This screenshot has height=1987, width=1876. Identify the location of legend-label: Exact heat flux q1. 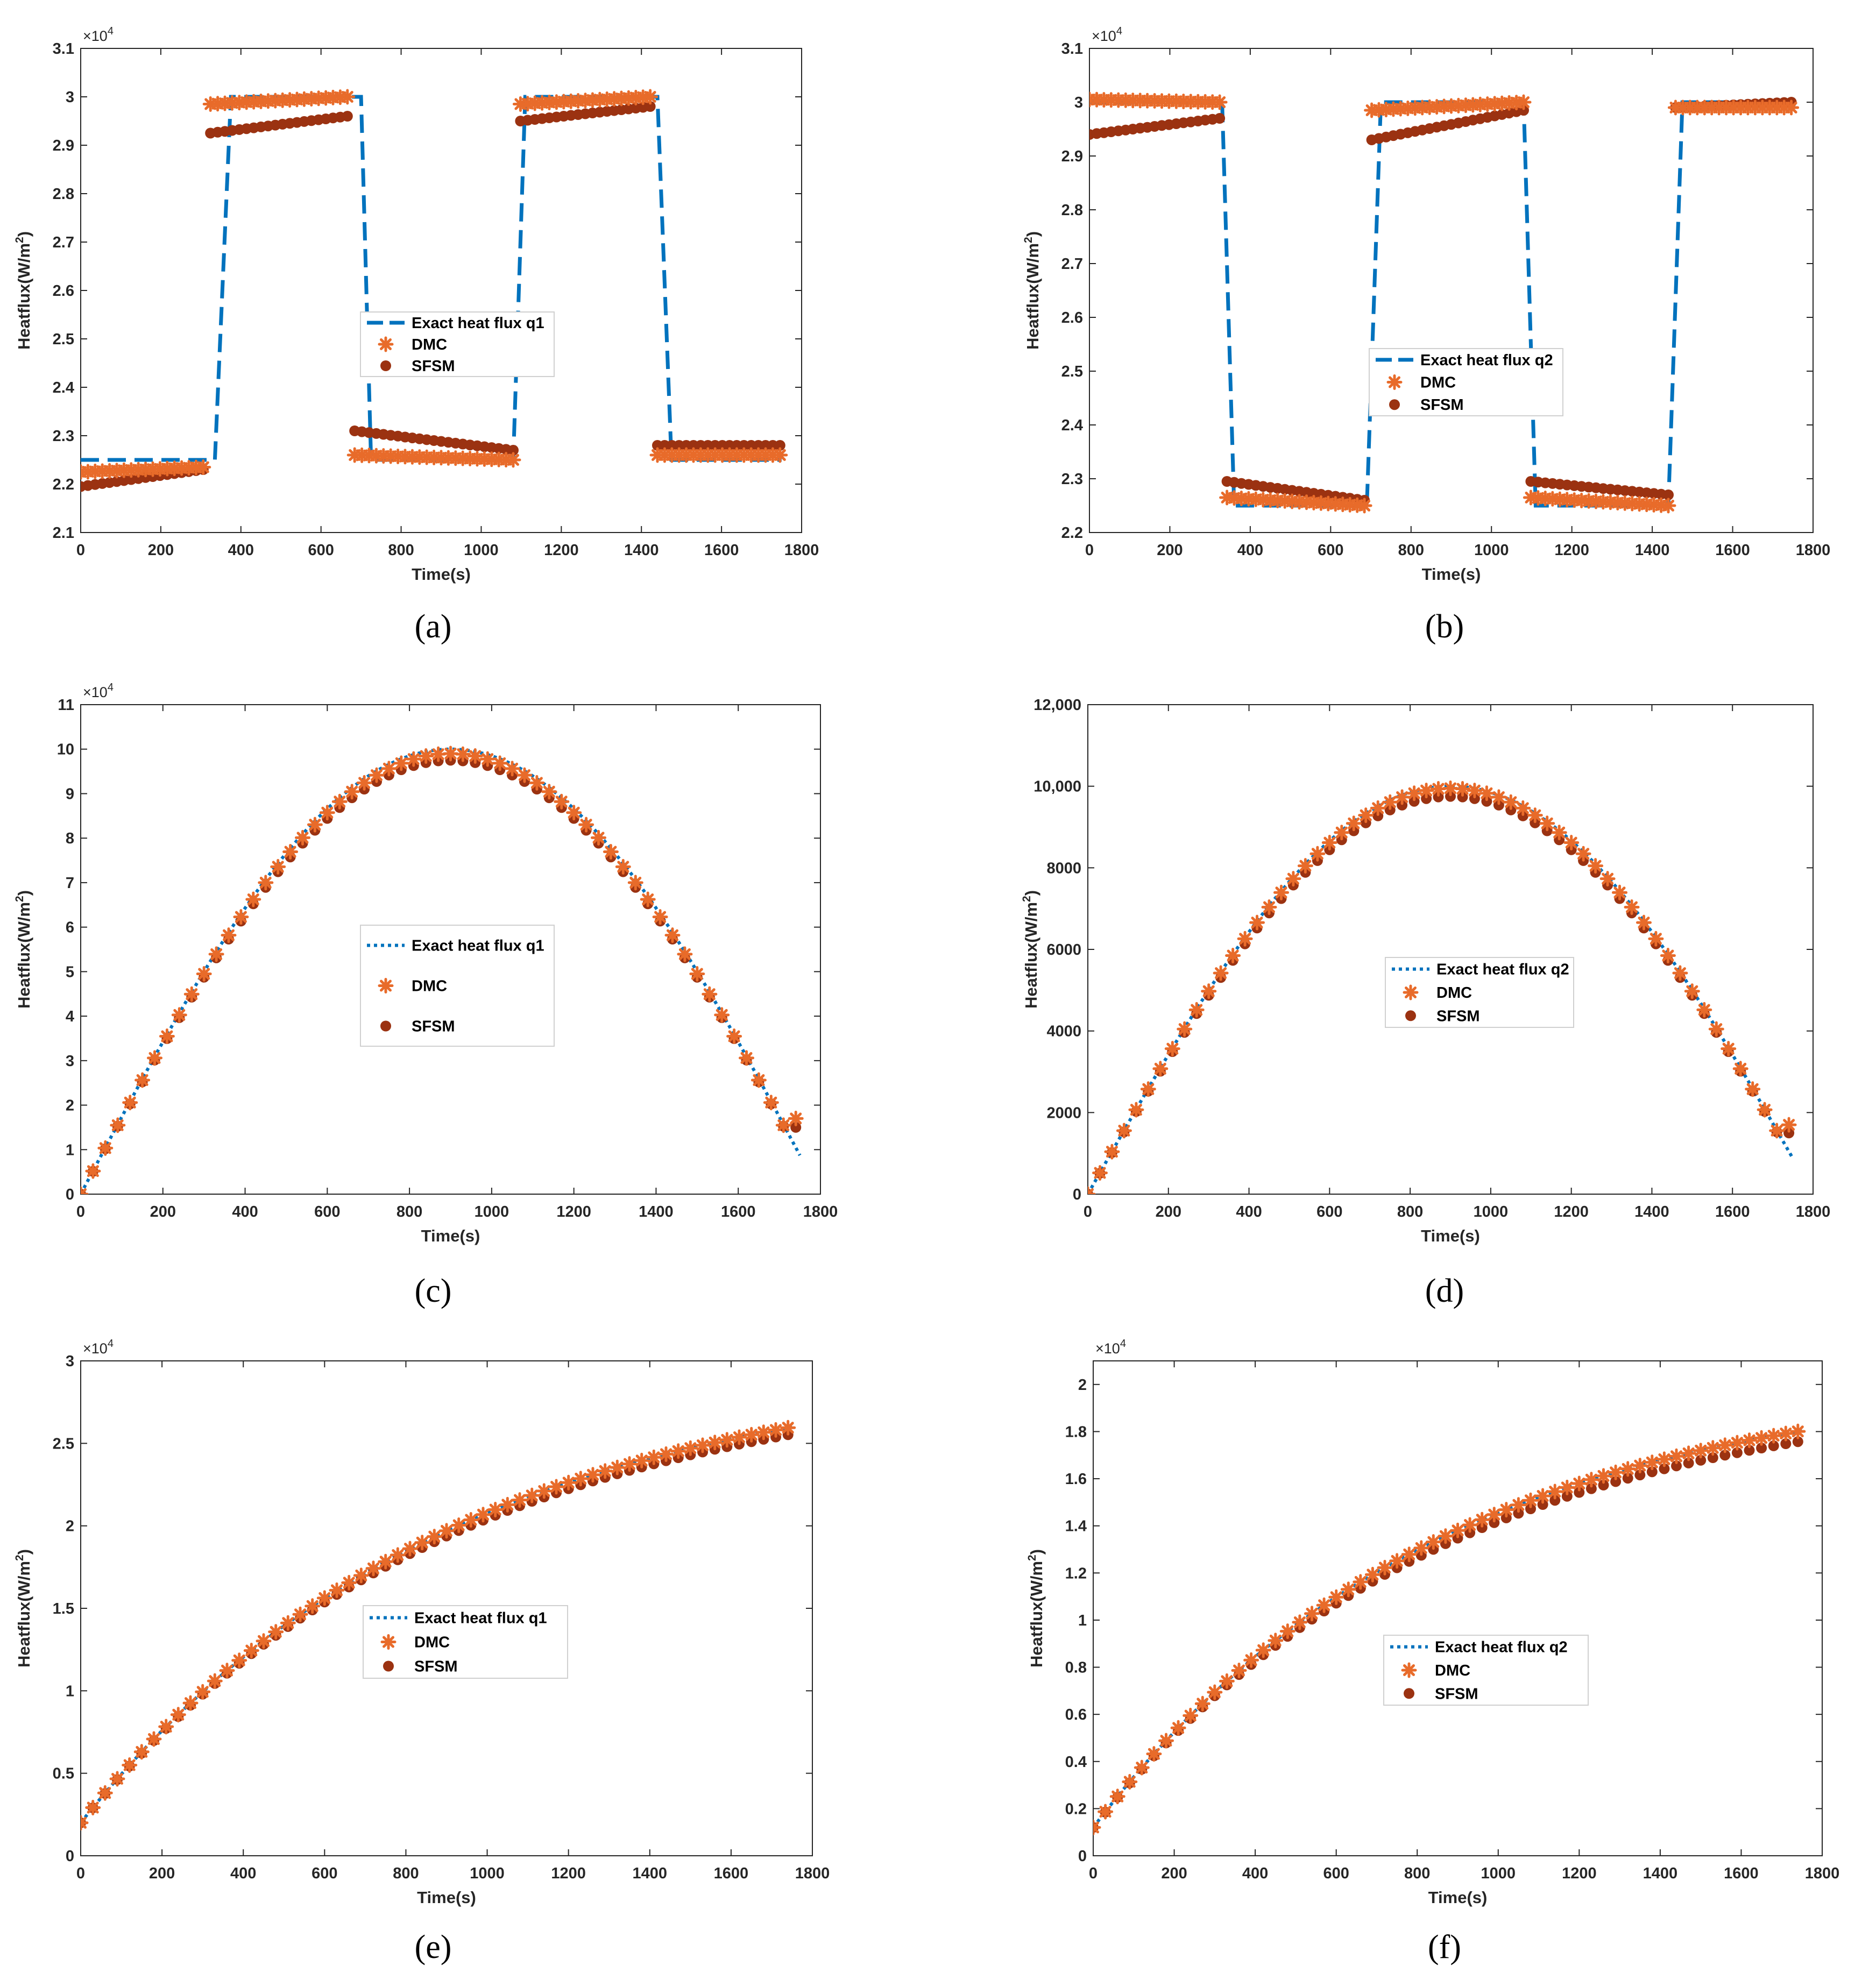
(478, 324).